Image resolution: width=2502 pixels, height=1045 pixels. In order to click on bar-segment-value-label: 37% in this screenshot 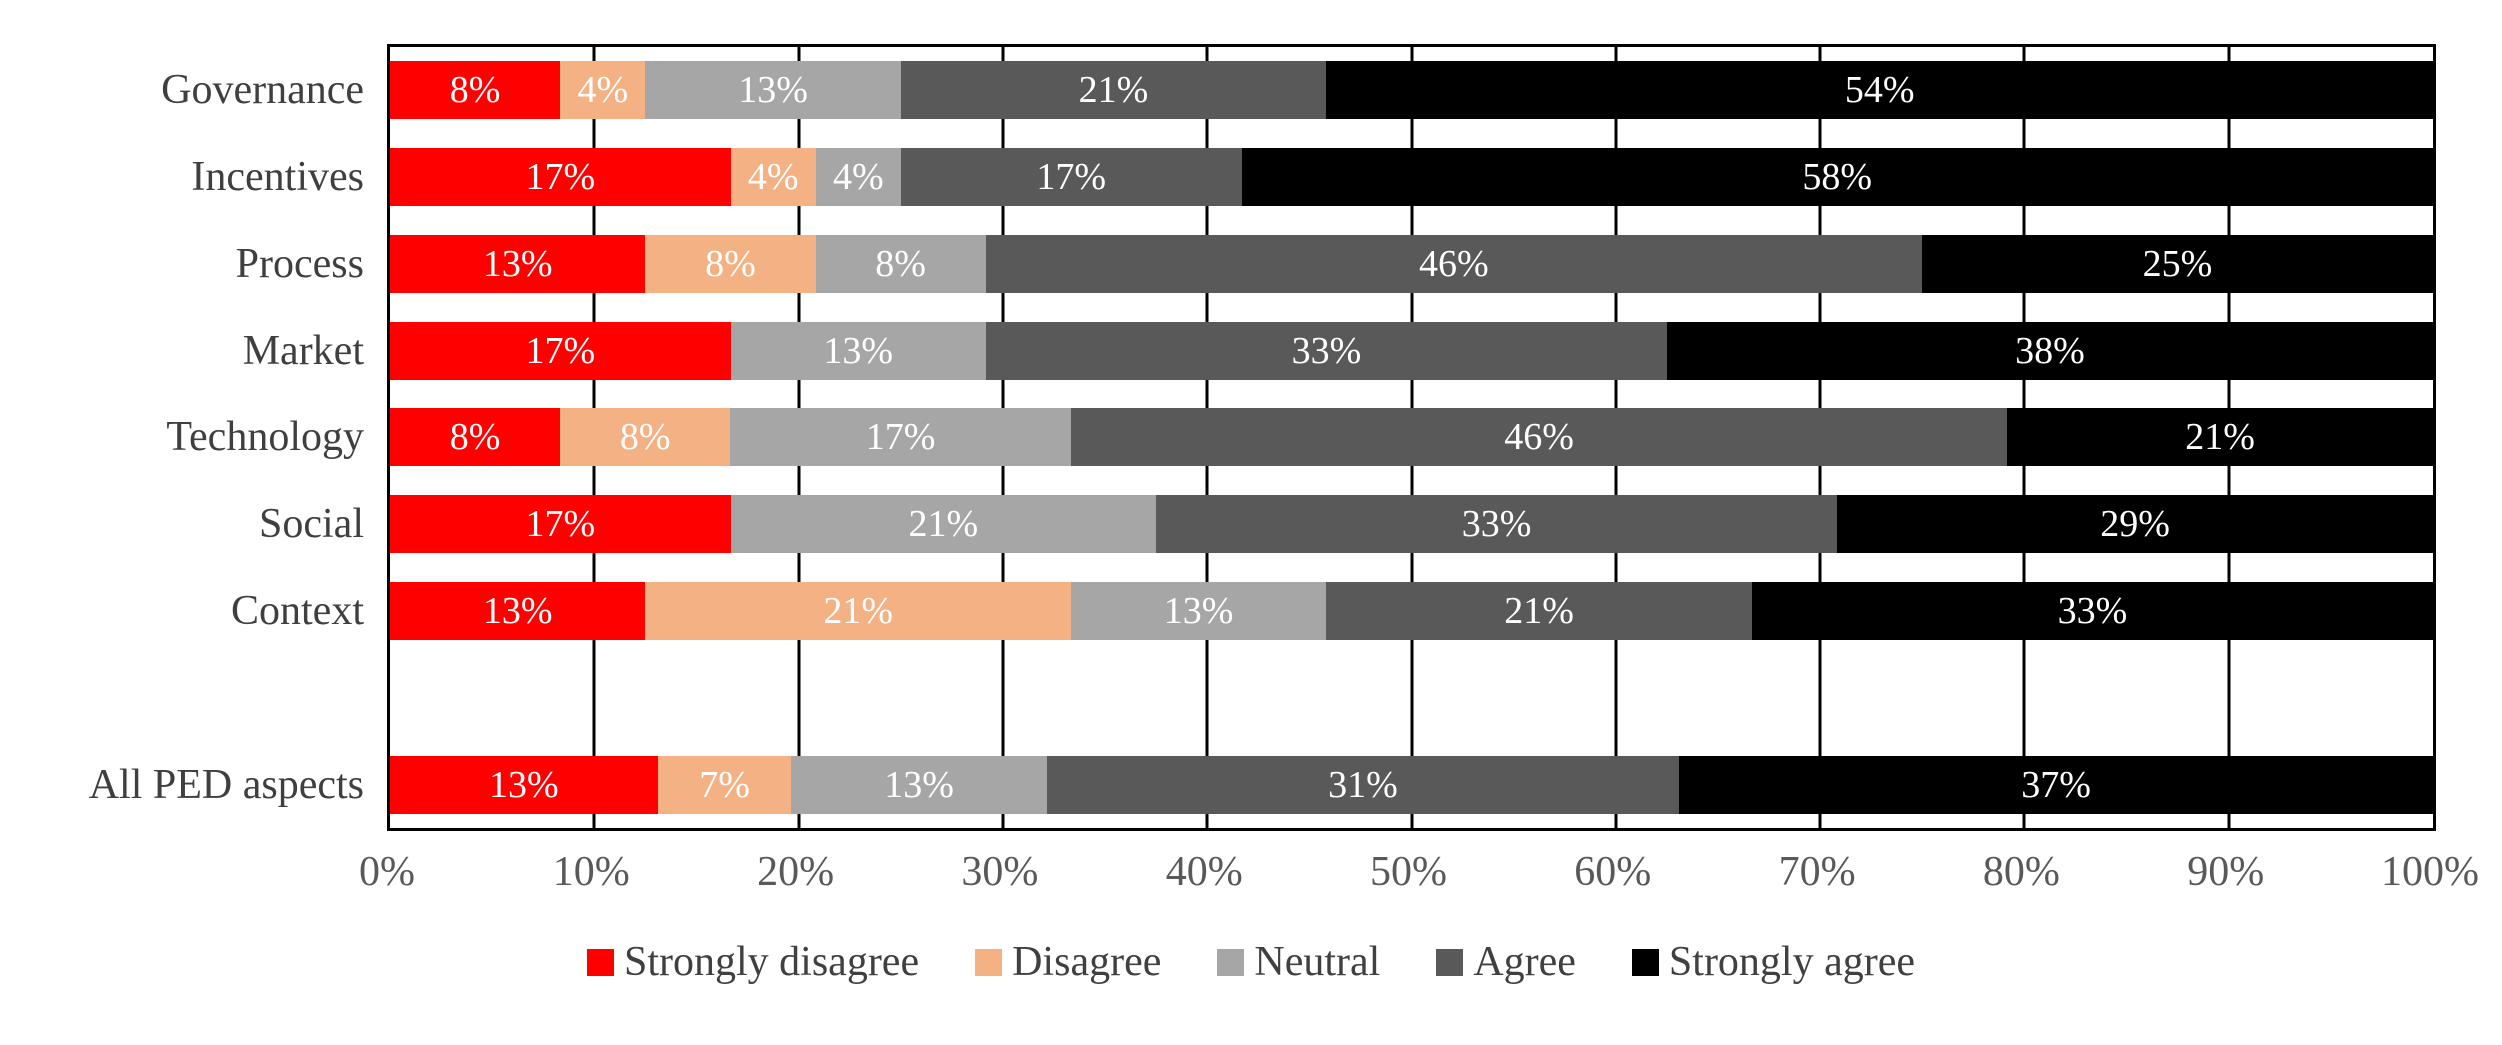, I will do `click(2056, 784)`.